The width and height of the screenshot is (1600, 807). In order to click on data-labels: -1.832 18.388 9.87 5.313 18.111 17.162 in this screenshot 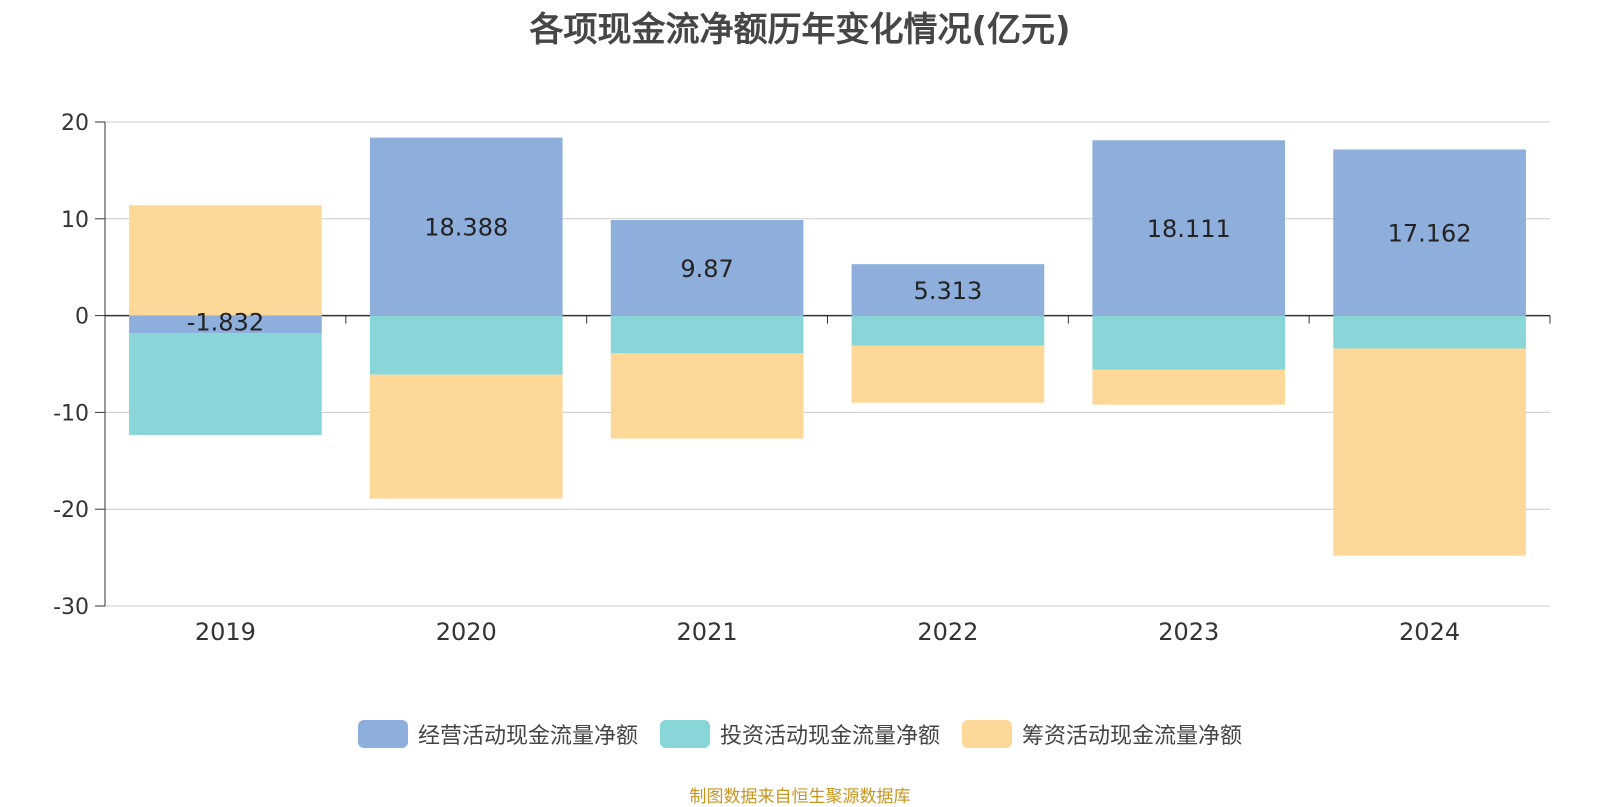, I will do `click(829, 275)`.